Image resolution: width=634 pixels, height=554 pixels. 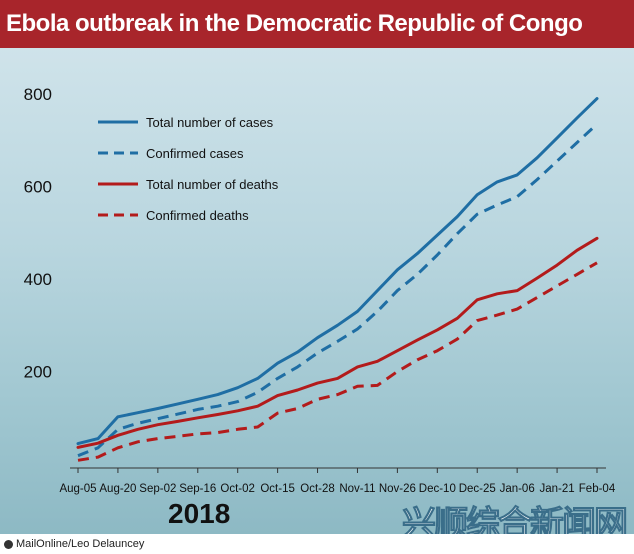 I want to click on x-tick-label: Nov-11, so click(x=357, y=489).